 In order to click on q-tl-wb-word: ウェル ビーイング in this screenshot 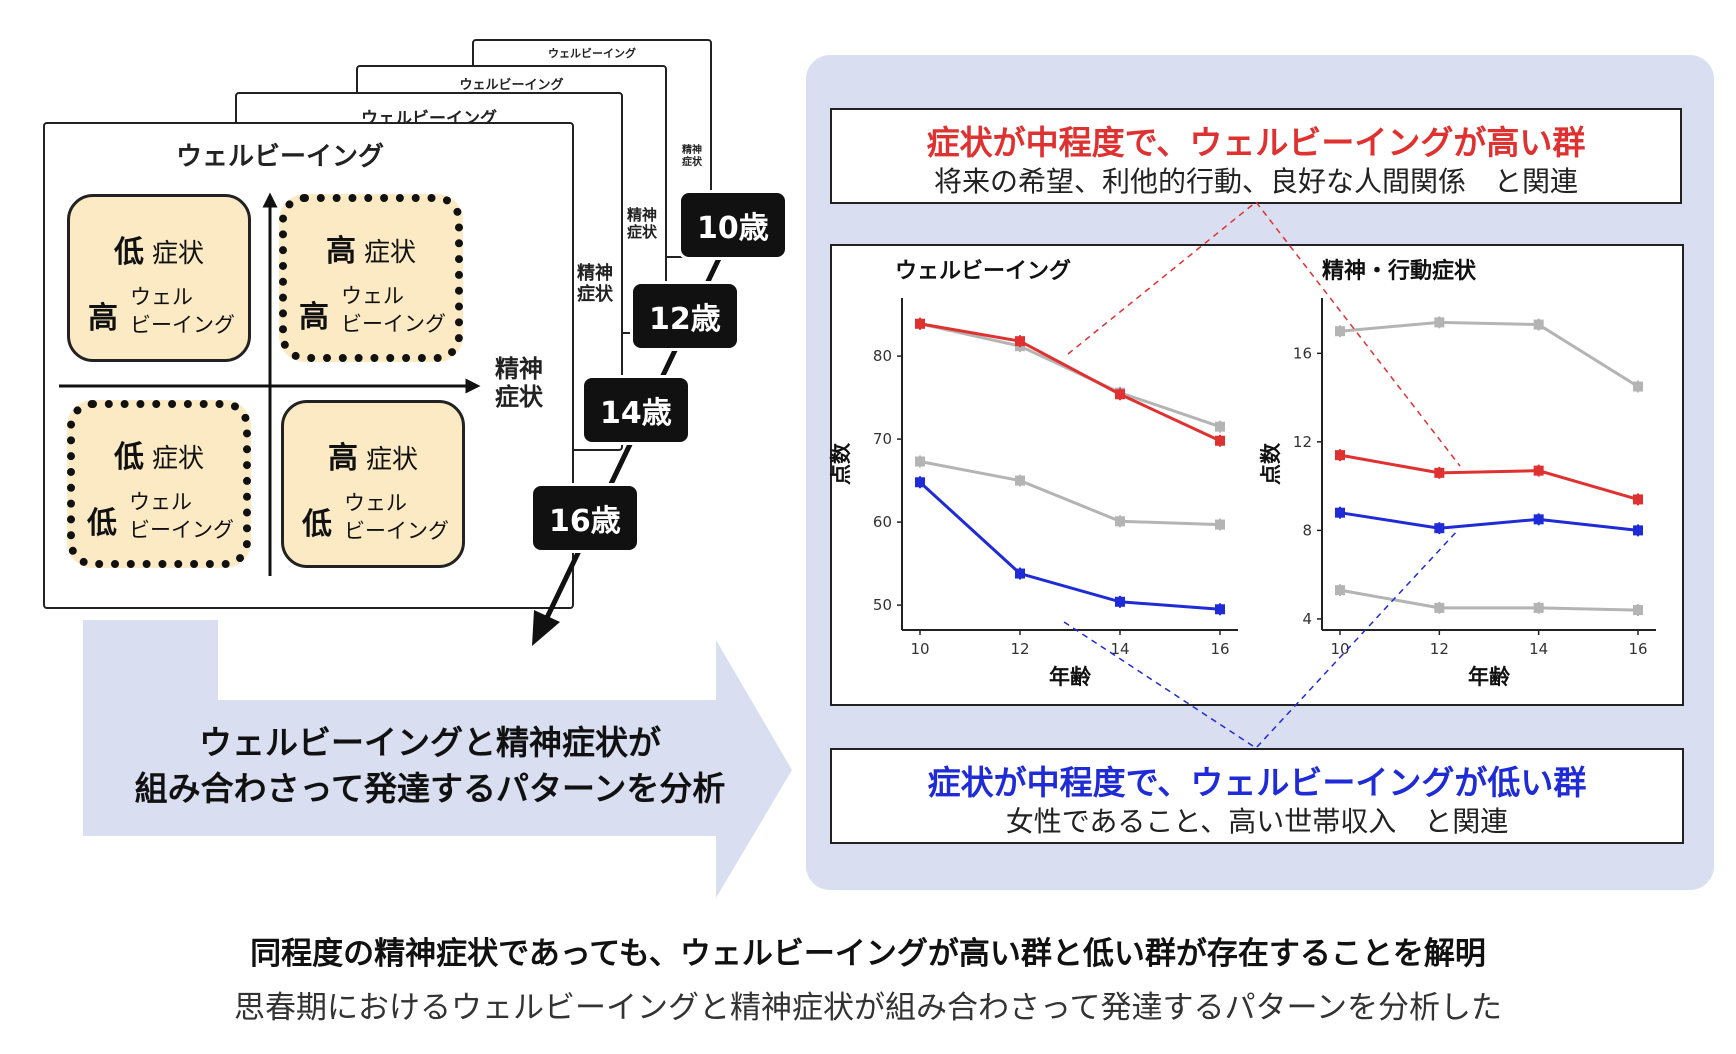, I will do `click(182, 311)`.